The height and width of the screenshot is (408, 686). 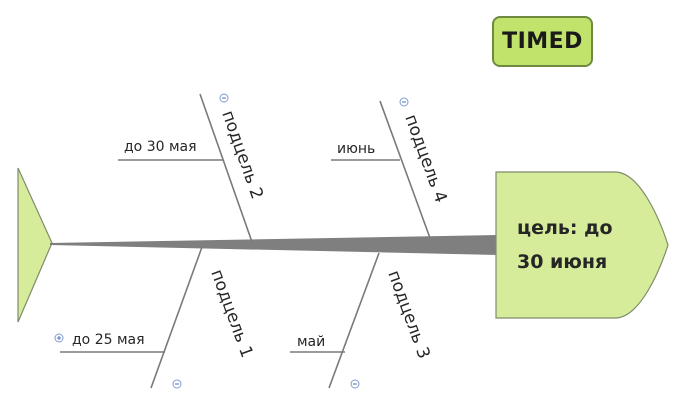 What do you see at coordinates (231, 314) in the screenshot?
I see `bone-label-subgoal-1: подцель 1` at bounding box center [231, 314].